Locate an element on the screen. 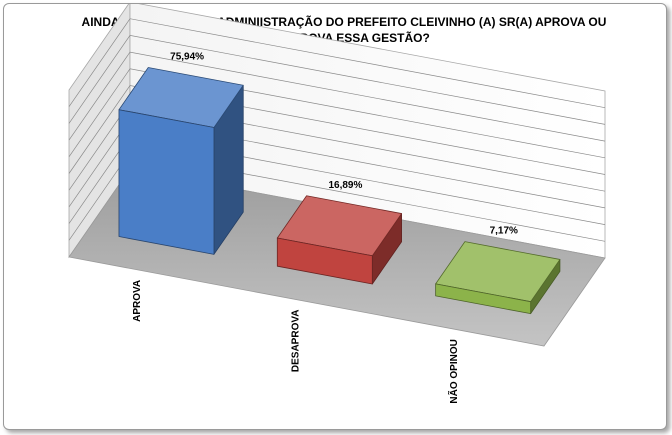 The height and width of the screenshot is (435, 672). category-label: APROVA is located at coordinates (137, 301).